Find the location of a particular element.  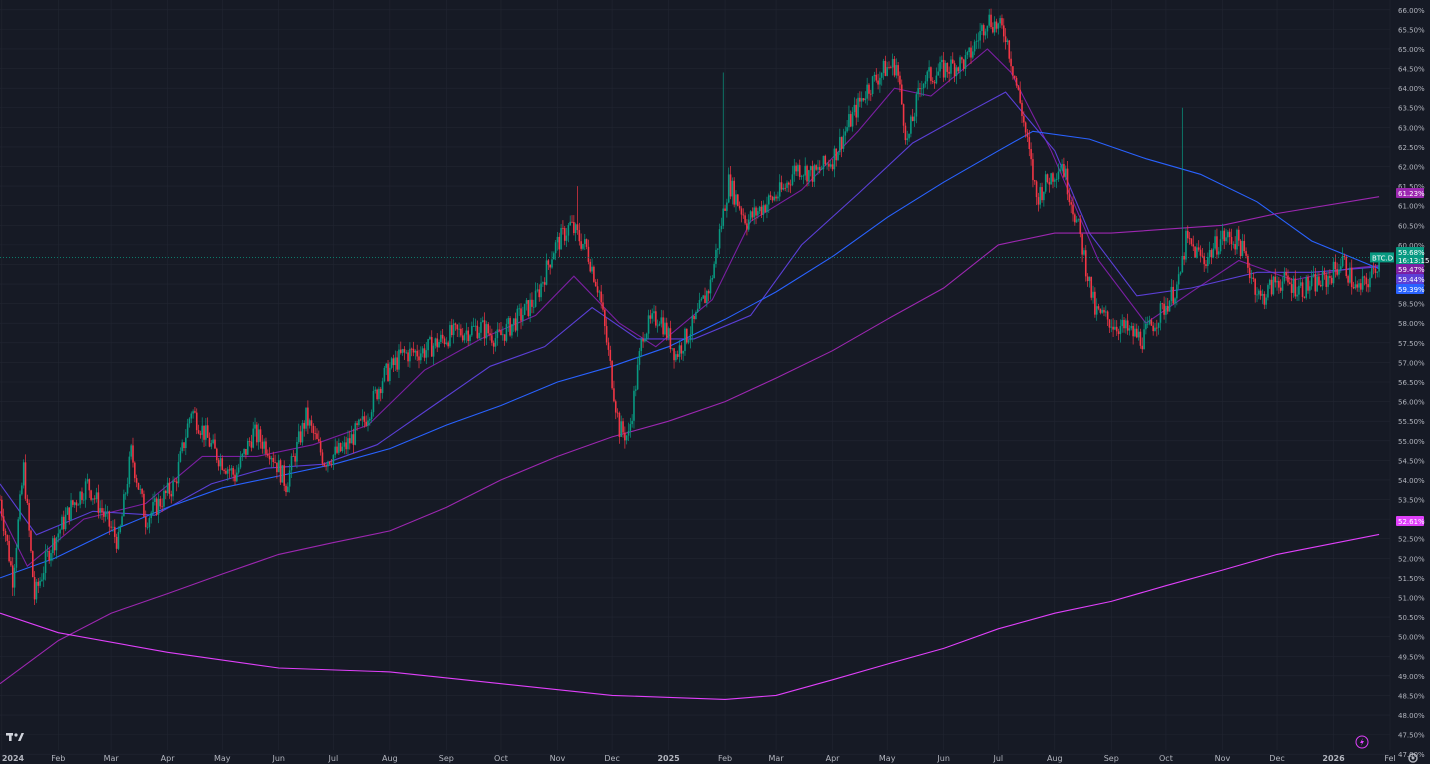

y-tick-label: 66.00% is located at coordinates (1411, 11).